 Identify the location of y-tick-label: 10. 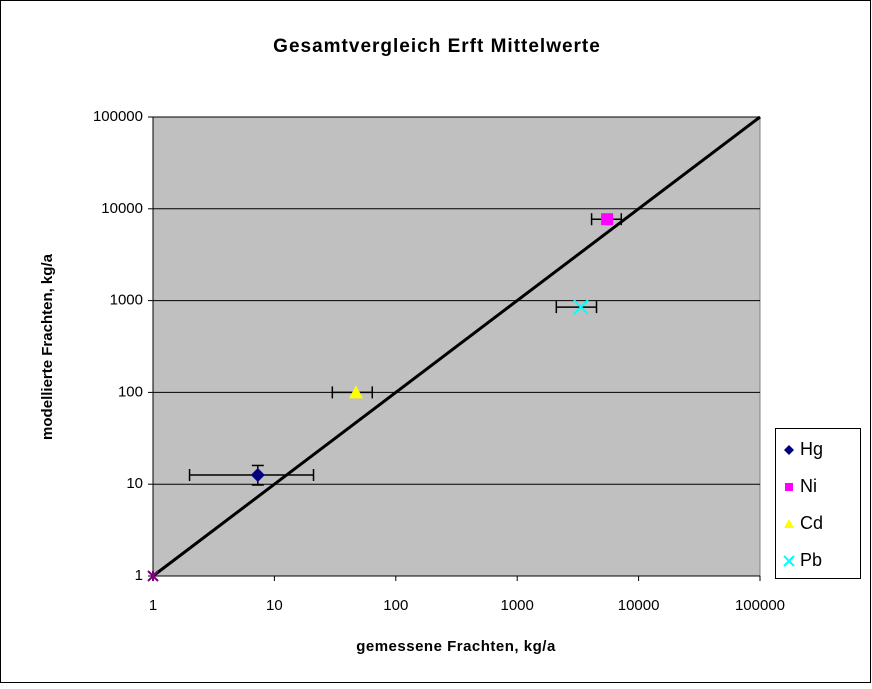
(134, 483).